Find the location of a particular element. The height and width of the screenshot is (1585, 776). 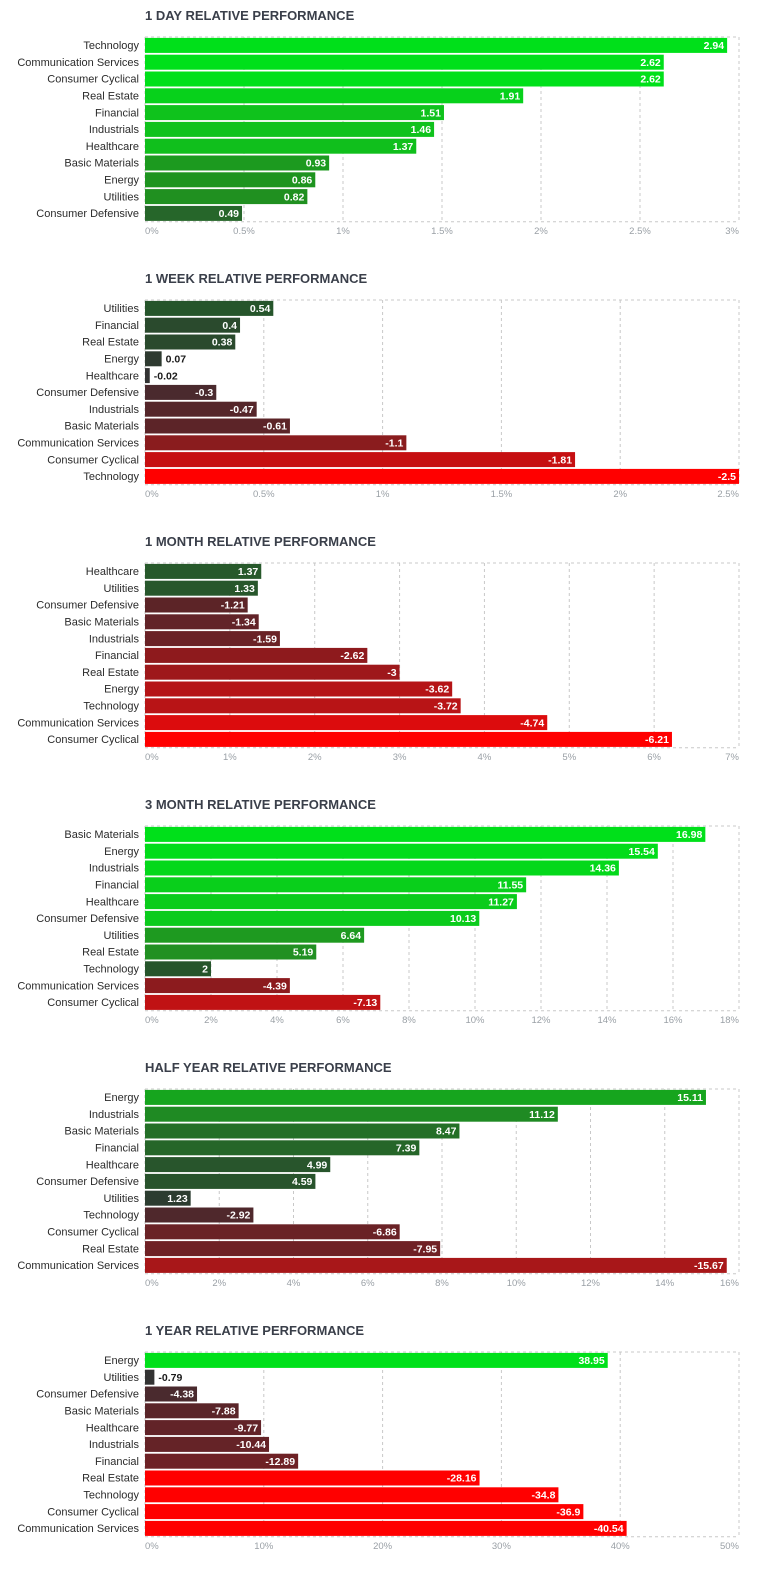

data-label: -3 is located at coordinates (391, 673).